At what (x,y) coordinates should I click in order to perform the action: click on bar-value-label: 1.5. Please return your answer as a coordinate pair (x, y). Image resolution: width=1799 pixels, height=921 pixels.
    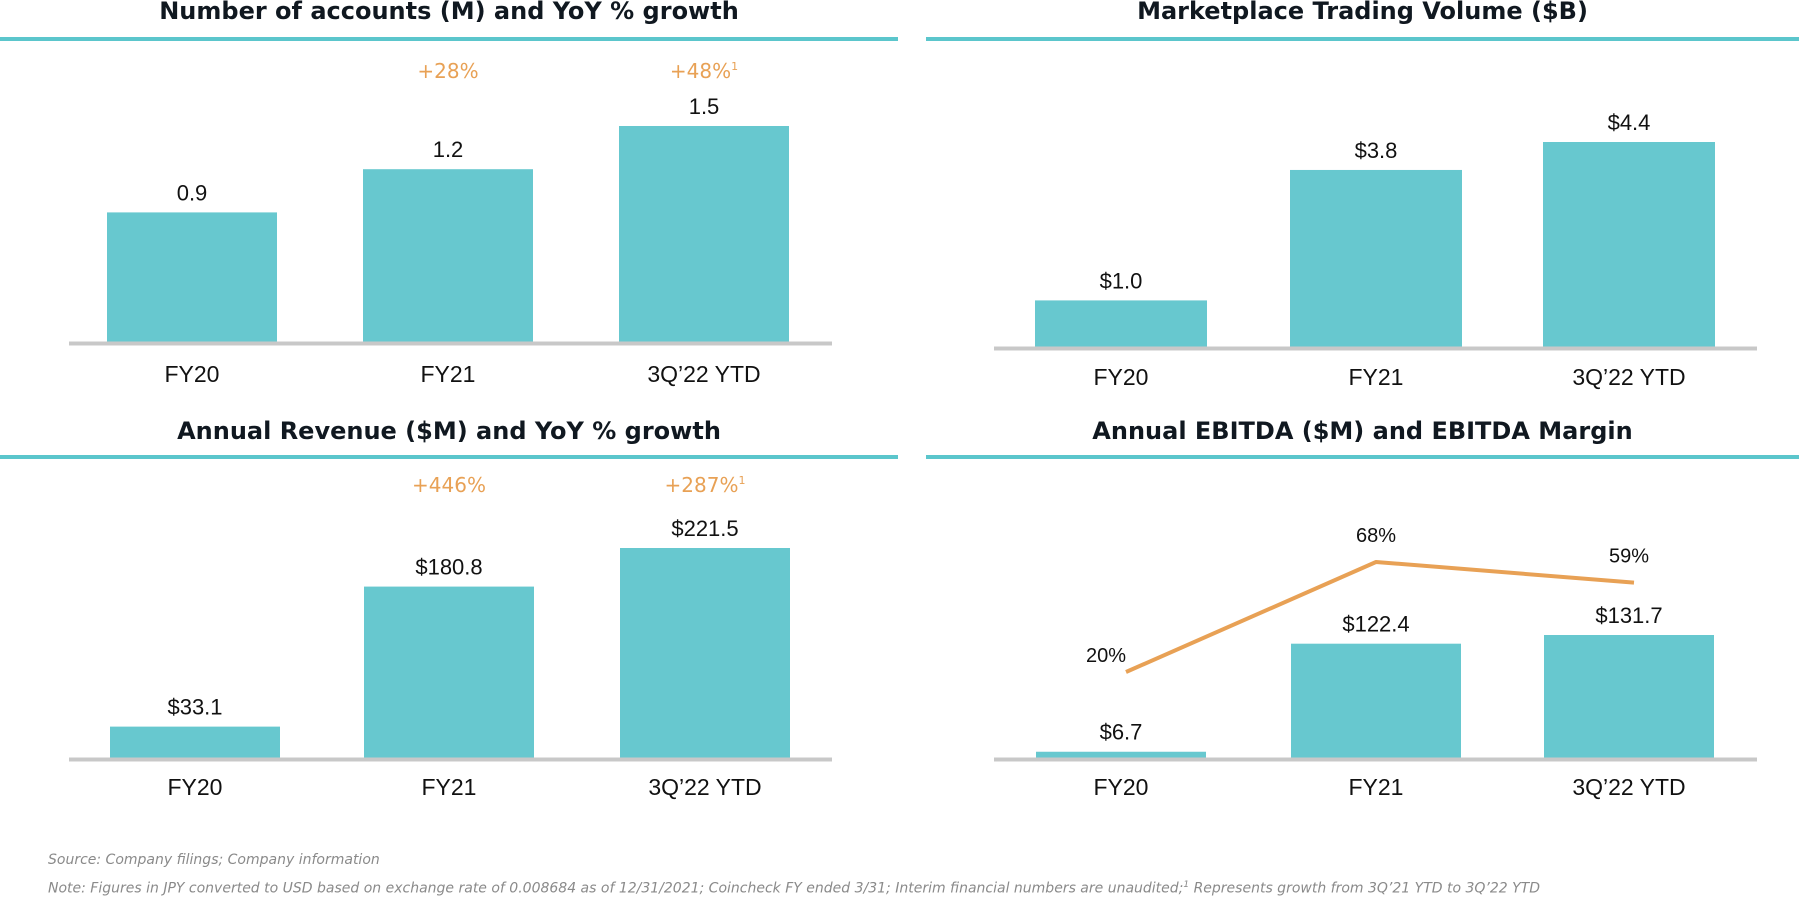
    Looking at the image, I should click on (704, 106).